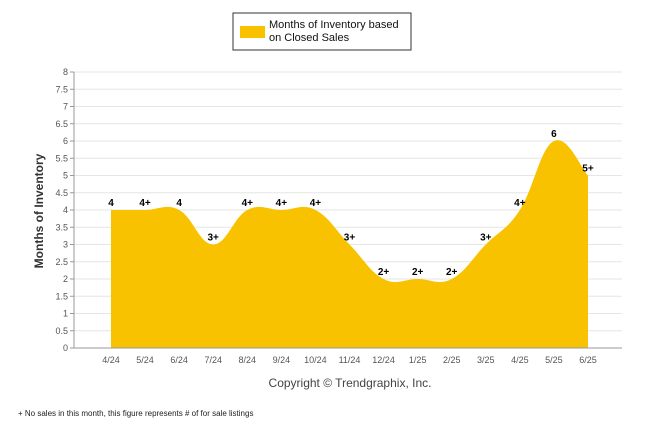 Image resolution: width=646 pixels, height=434 pixels. What do you see at coordinates (179, 360) in the screenshot?
I see `x-tick-label: 6/24` at bounding box center [179, 360].